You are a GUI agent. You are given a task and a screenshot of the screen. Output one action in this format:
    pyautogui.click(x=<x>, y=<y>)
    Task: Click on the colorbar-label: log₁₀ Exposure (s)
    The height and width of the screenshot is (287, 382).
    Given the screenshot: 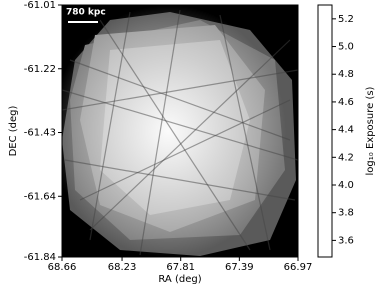 What is the action you would take?
    pyautogui.click(x=370, y=130)
    